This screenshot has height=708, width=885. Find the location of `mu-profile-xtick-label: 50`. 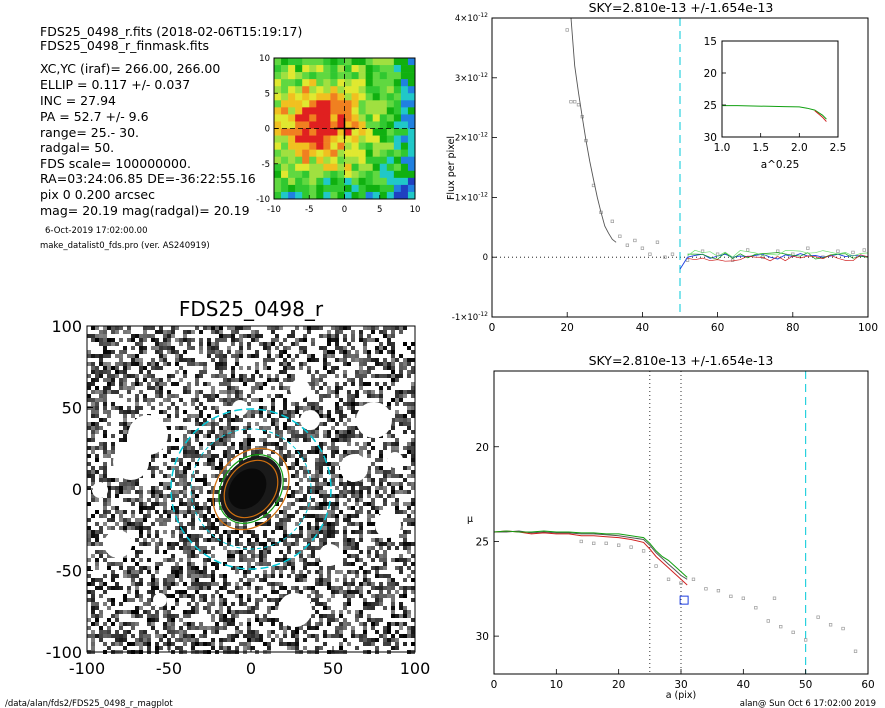

mu-profile-xtick-label: 50 is located at coordinates (805, 685).